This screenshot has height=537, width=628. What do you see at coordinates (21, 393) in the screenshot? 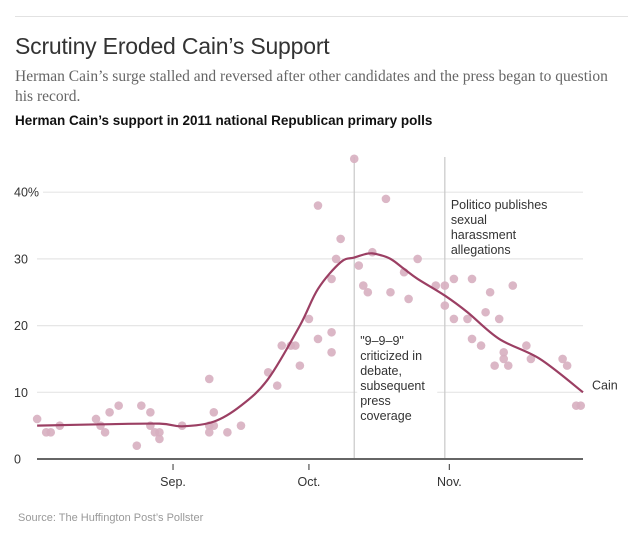
I see `y-tick-label: 10` at bounding box center [21, 393].